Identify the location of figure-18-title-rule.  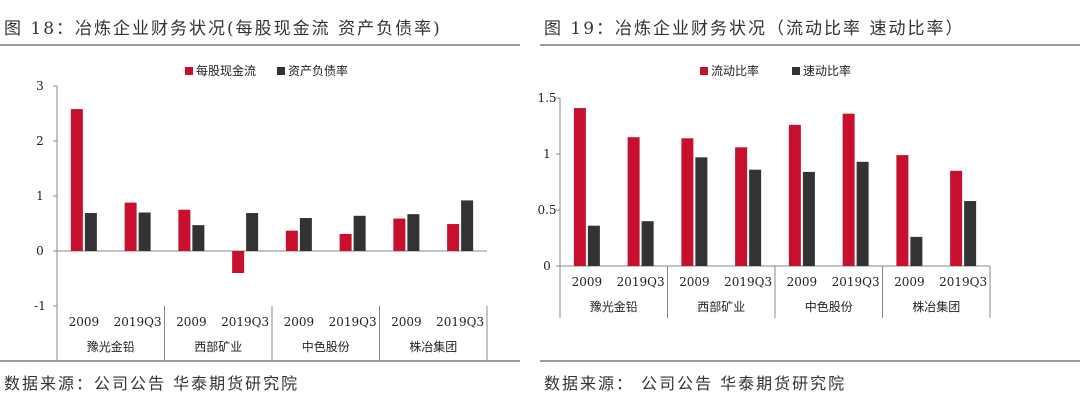
(260, 45).